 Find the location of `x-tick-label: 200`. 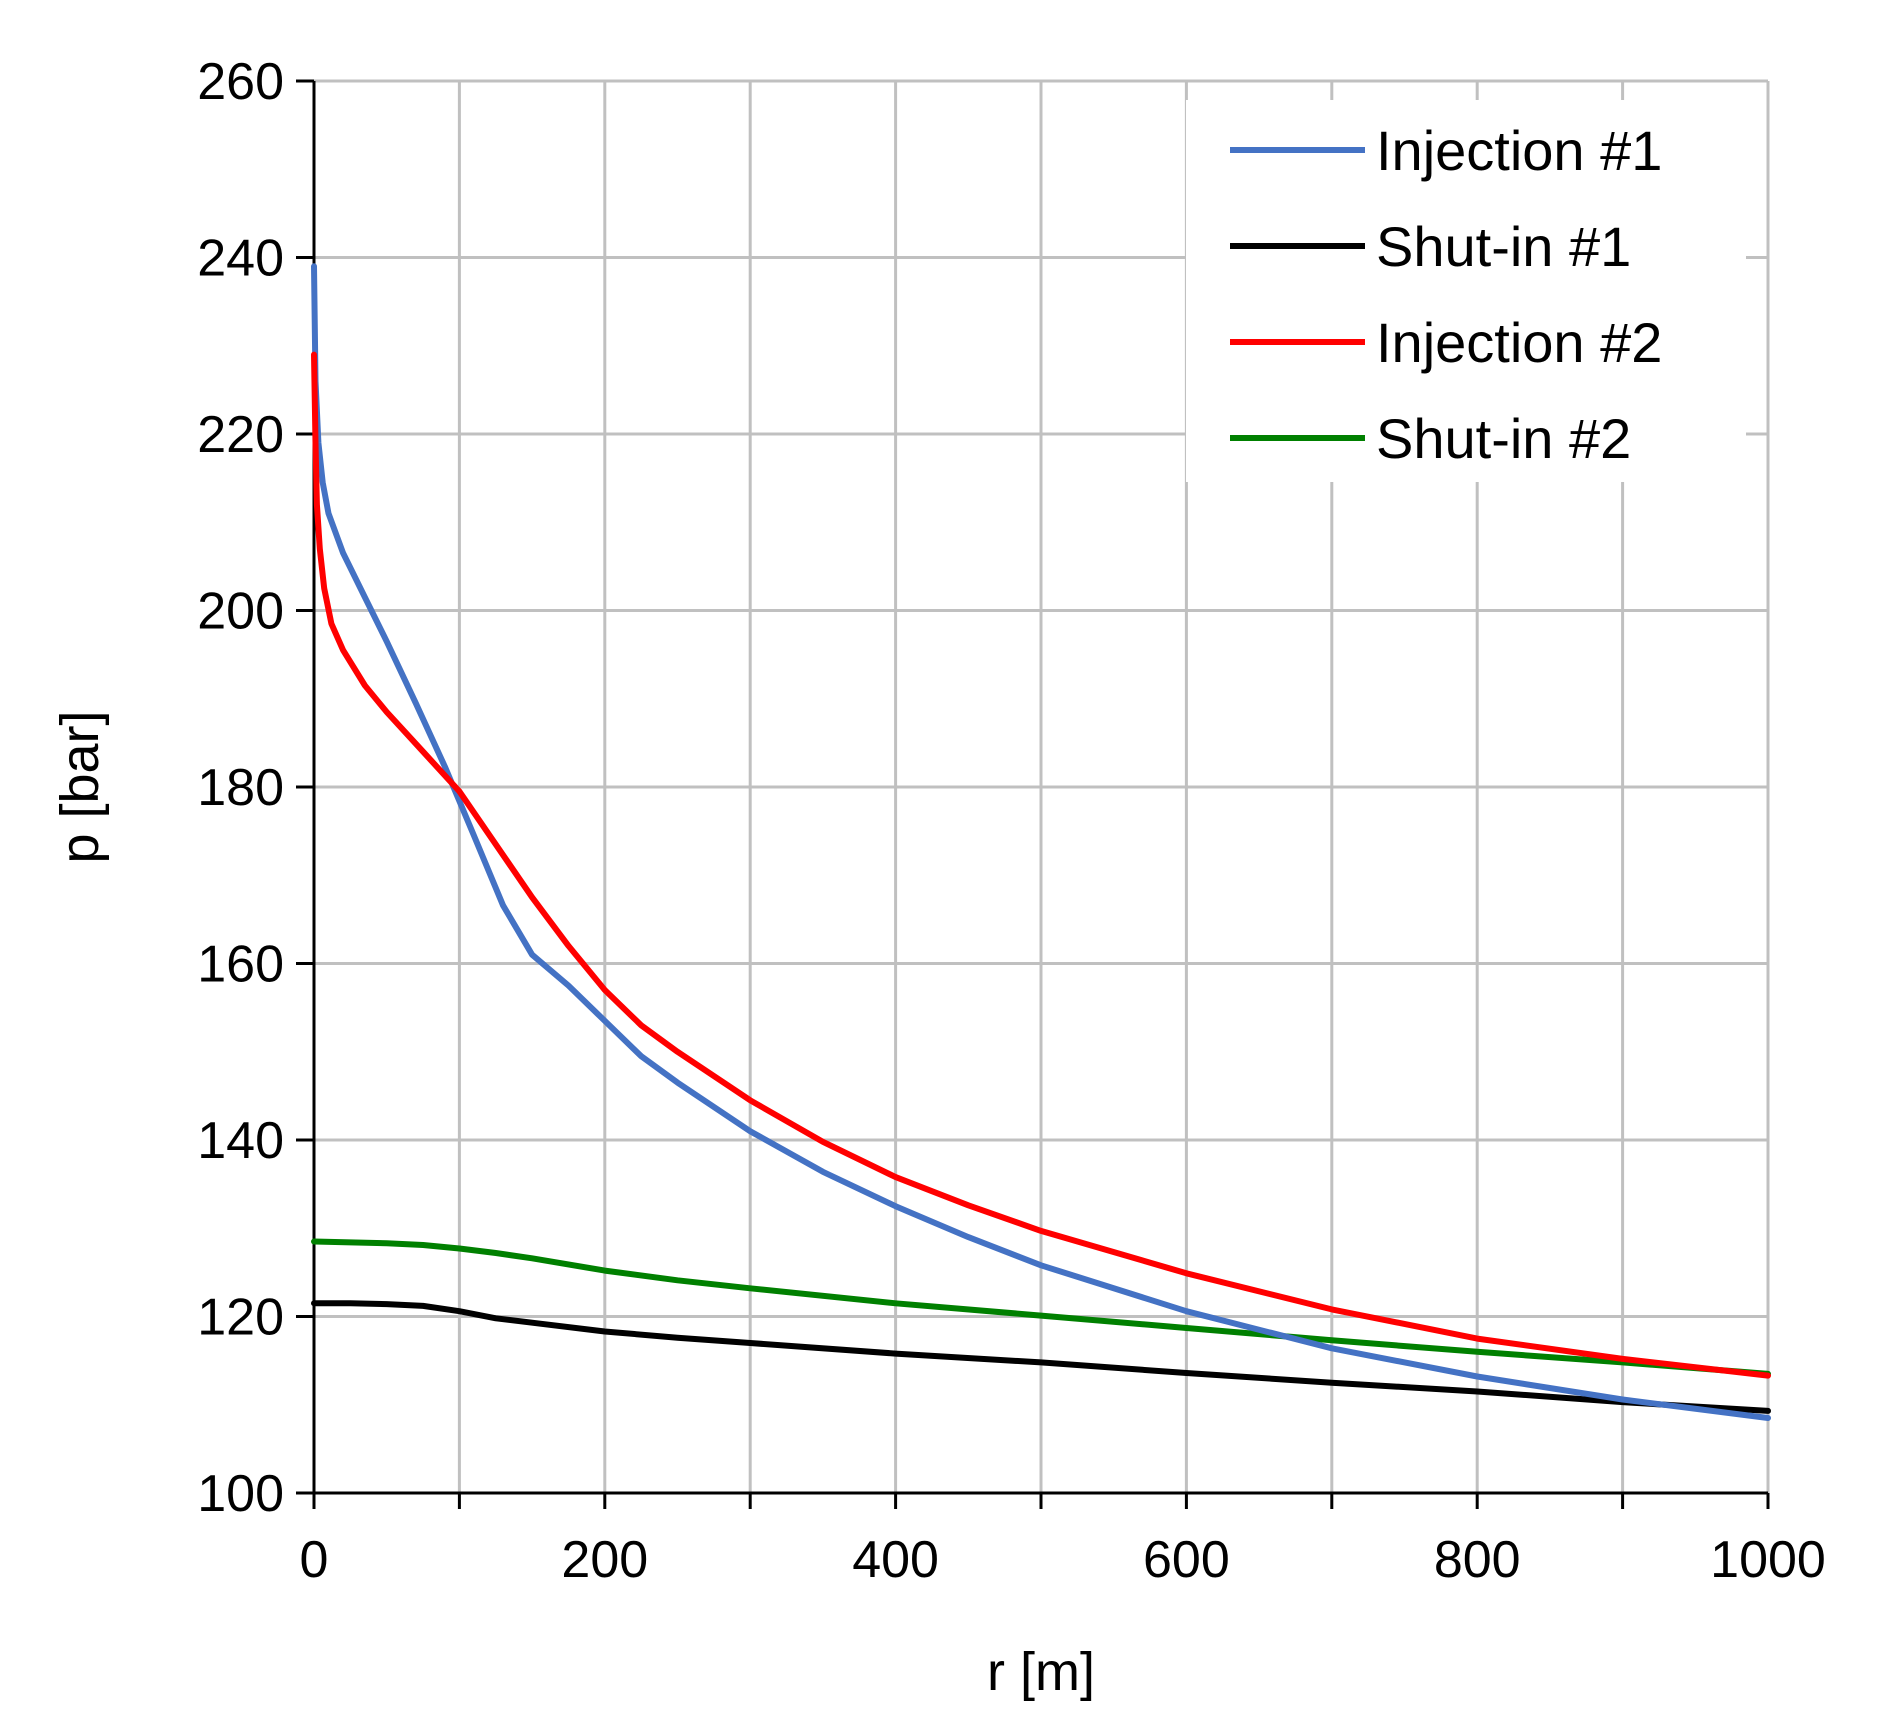

x-tick-label: 200 is located at coordinates (604, 1560).